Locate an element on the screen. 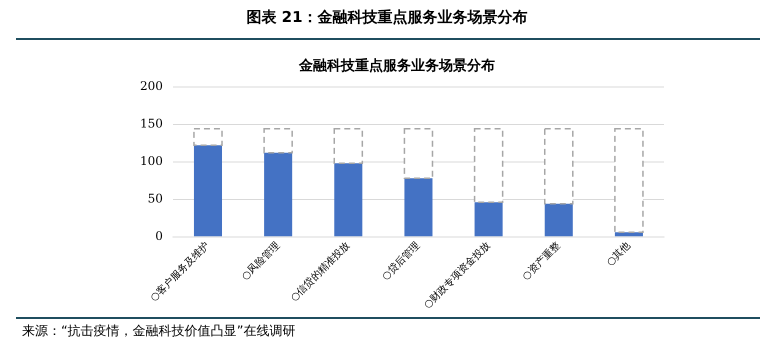 Image resolution: width=774 pixels, height=348 pixels. y-tick-label: 50 is located at coordinates (155, 198).